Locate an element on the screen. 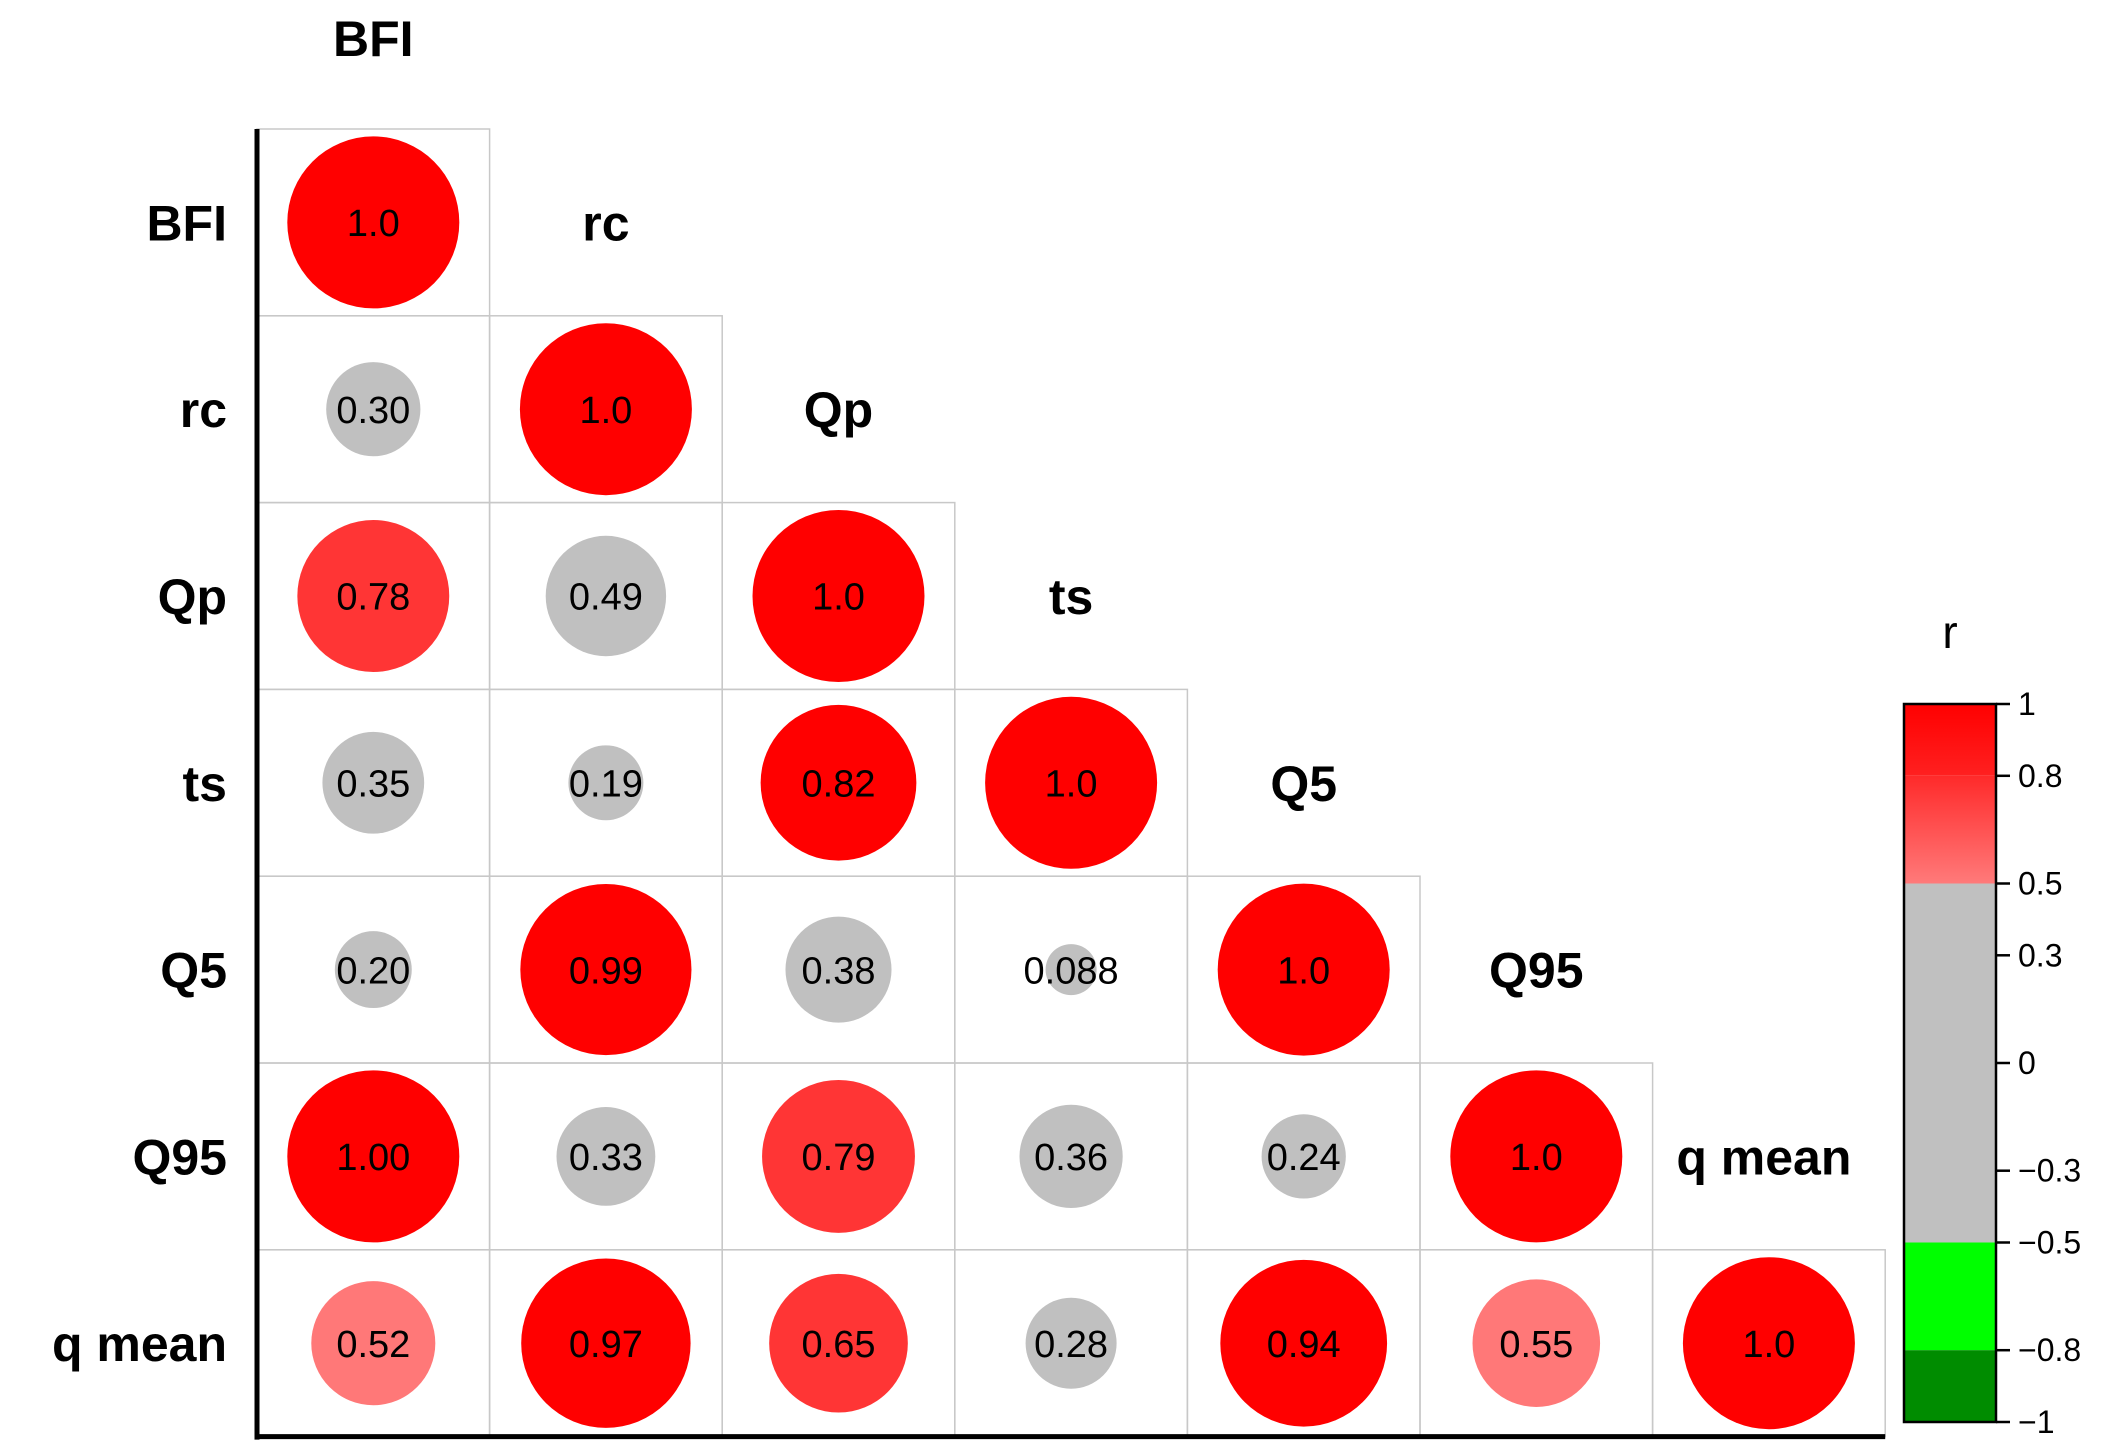 The height and width of the screenshot is (1454, 2104). row-variable-labels: BFI rc Qp ts Q5 Q95 q mean is located at coordinates (139, 783).